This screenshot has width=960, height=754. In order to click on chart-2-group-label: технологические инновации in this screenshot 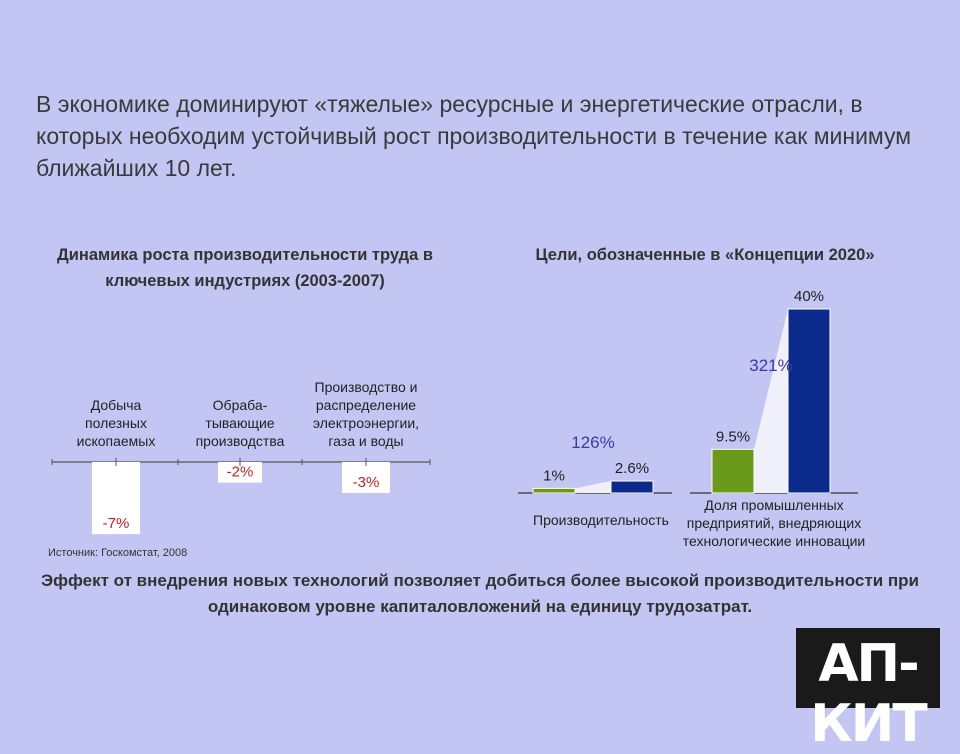, I will do `click(774, 541)`.